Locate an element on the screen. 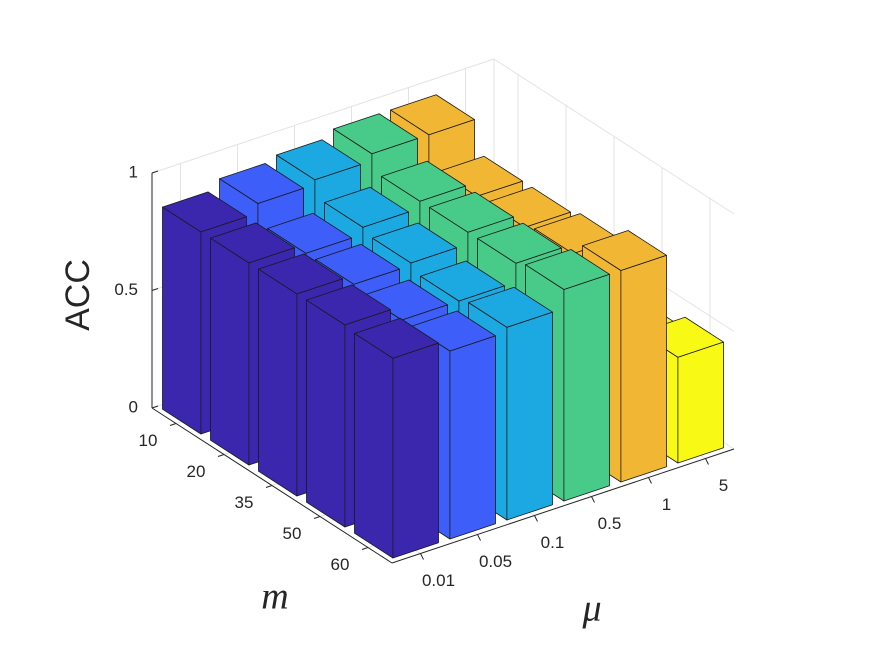 The height and width of the screenshot is (656, 875). y-tick-label: 1 is located at coordinates (666, 504).